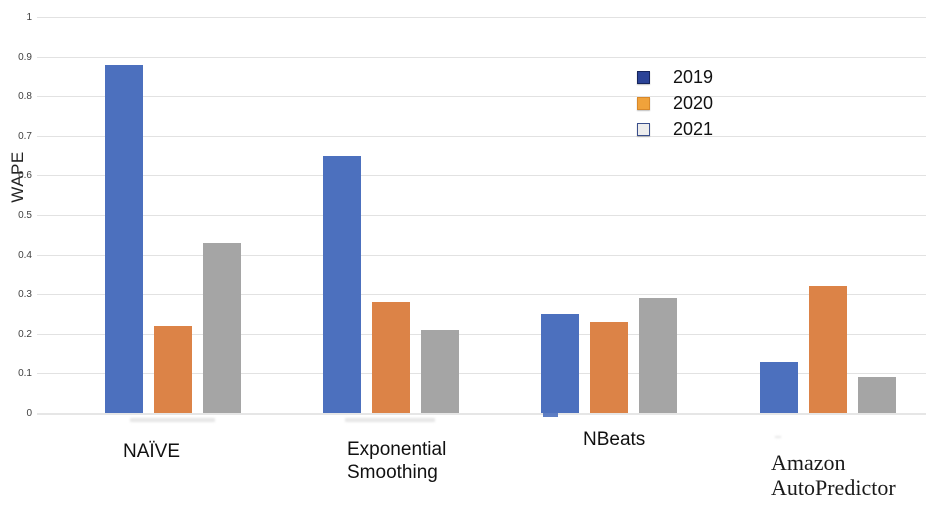 The image size is (926, 508). I want to click on y-tick-label: 0.8, so click(25, 97).